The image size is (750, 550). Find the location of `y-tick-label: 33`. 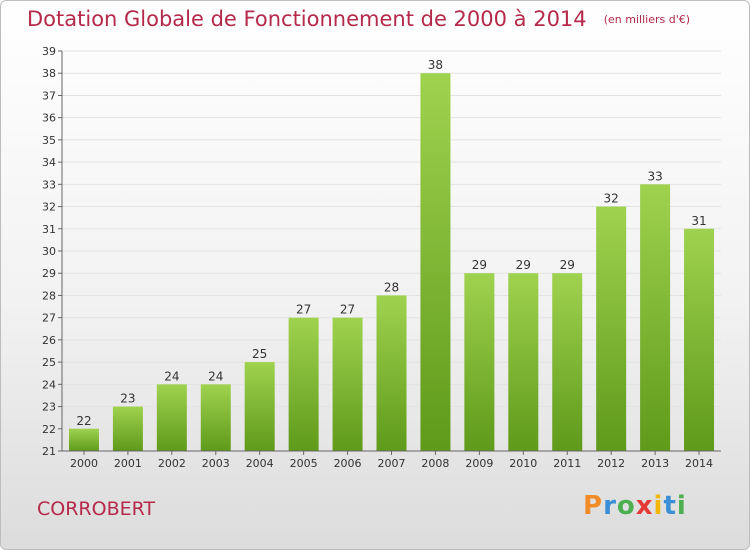

y-tick-label: 33 is located at coordinates (49, 184).